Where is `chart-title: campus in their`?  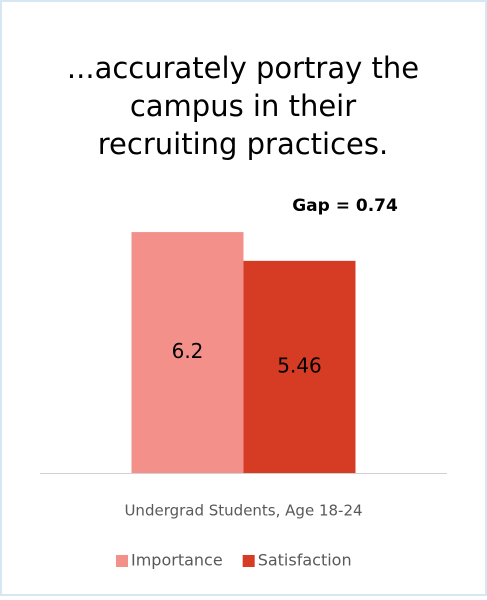
chart-title: campus in their is located at coordinates (243, 106).